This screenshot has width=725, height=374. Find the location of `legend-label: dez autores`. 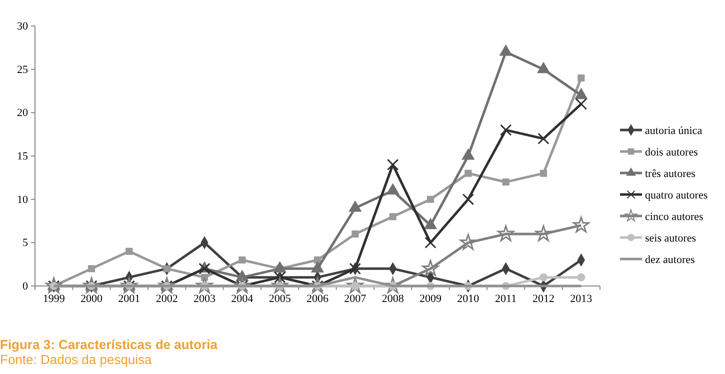

legend-label: dez autores is located at coordinates (670, 260).